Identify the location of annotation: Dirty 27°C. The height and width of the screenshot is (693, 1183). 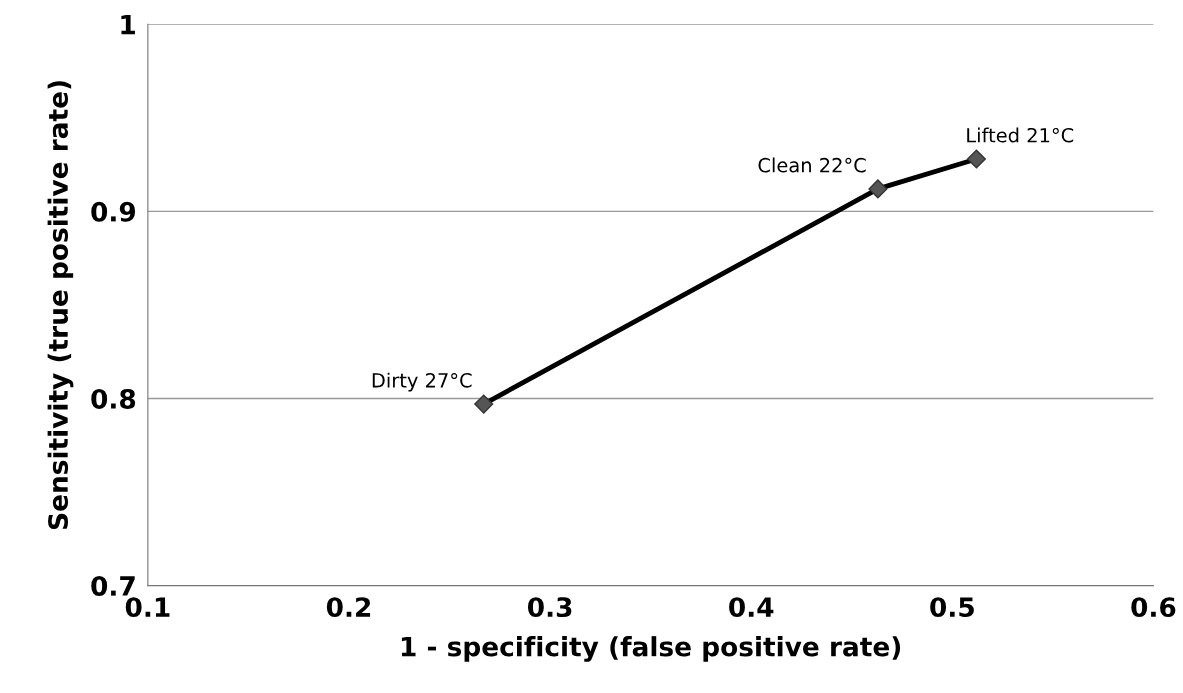
(422, 382).